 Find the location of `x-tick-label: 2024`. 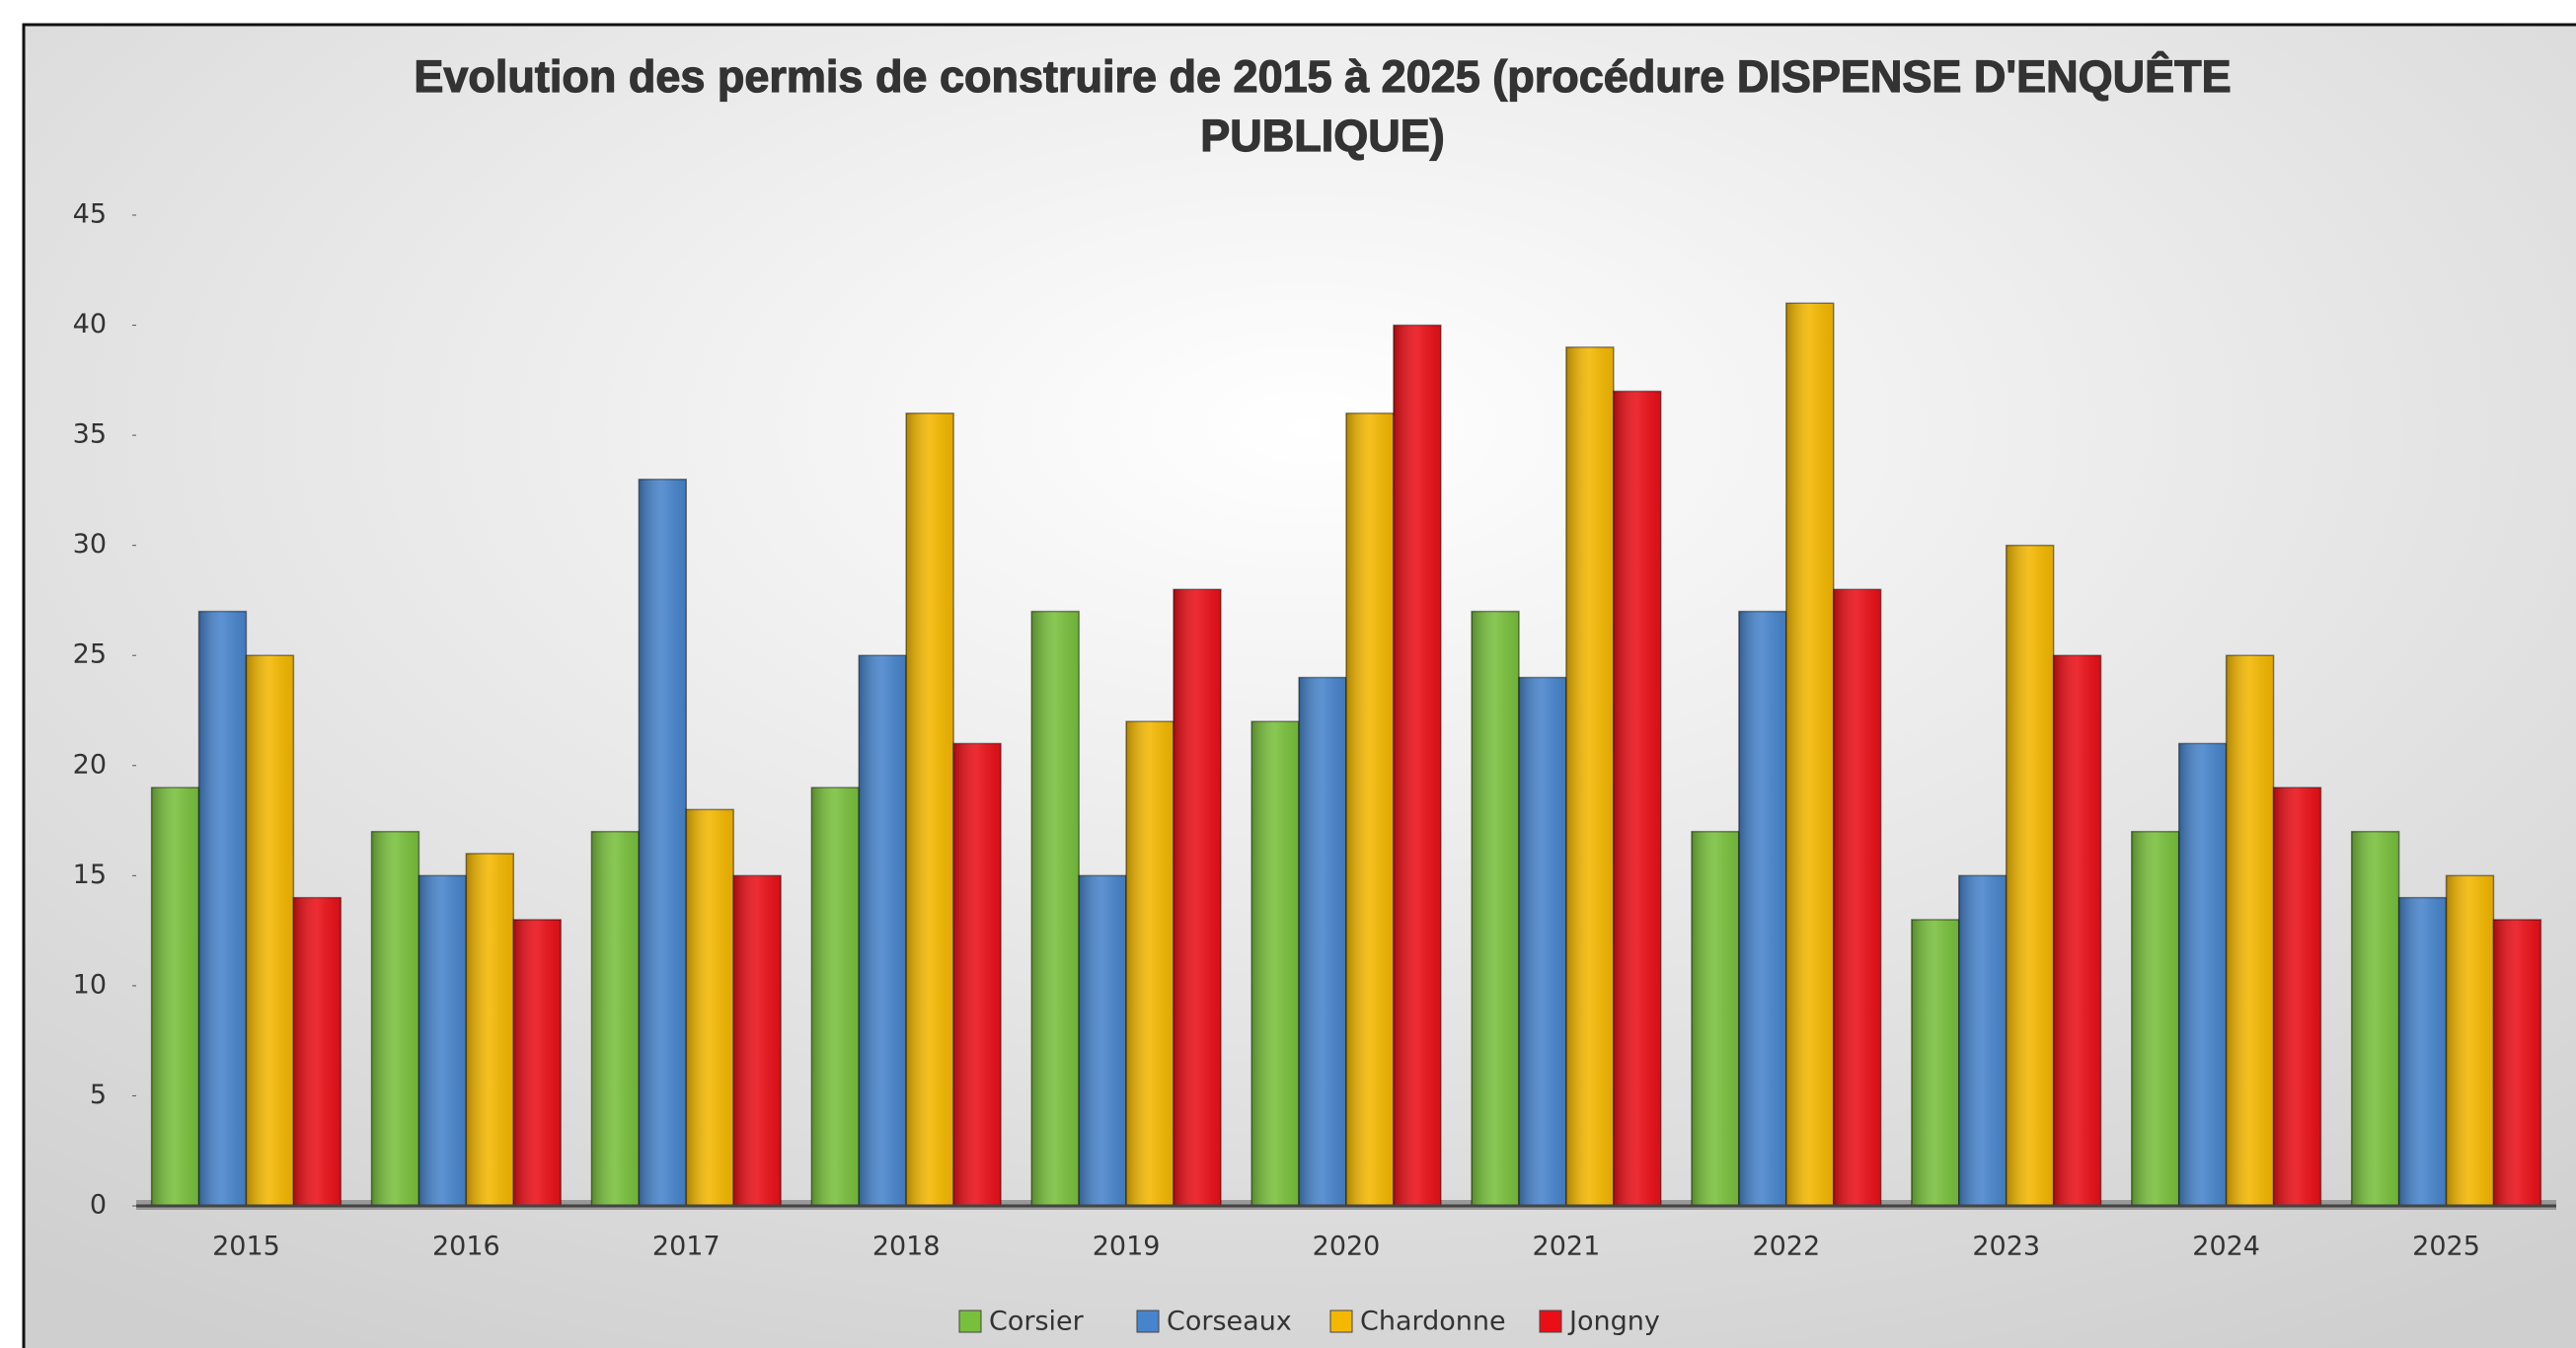

x-tick-label: 2024 is located at coordinates (2226, 1247).